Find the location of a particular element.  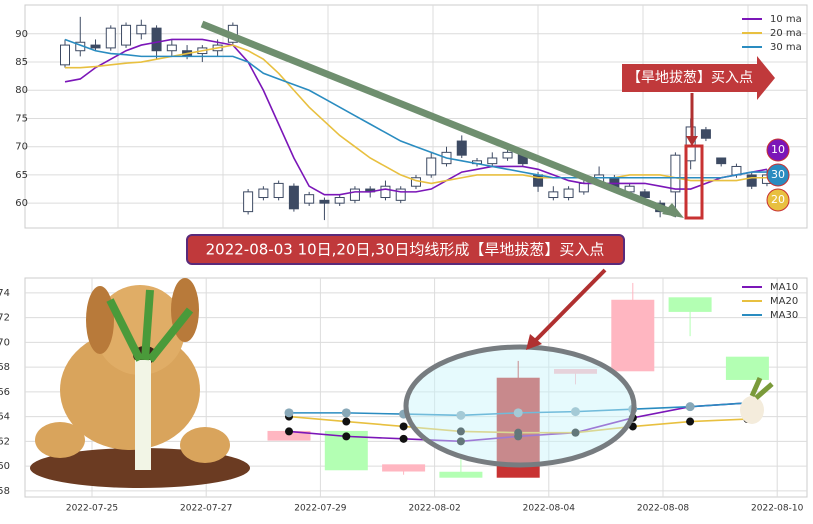

callout-box is located at coordinates (698, 78).